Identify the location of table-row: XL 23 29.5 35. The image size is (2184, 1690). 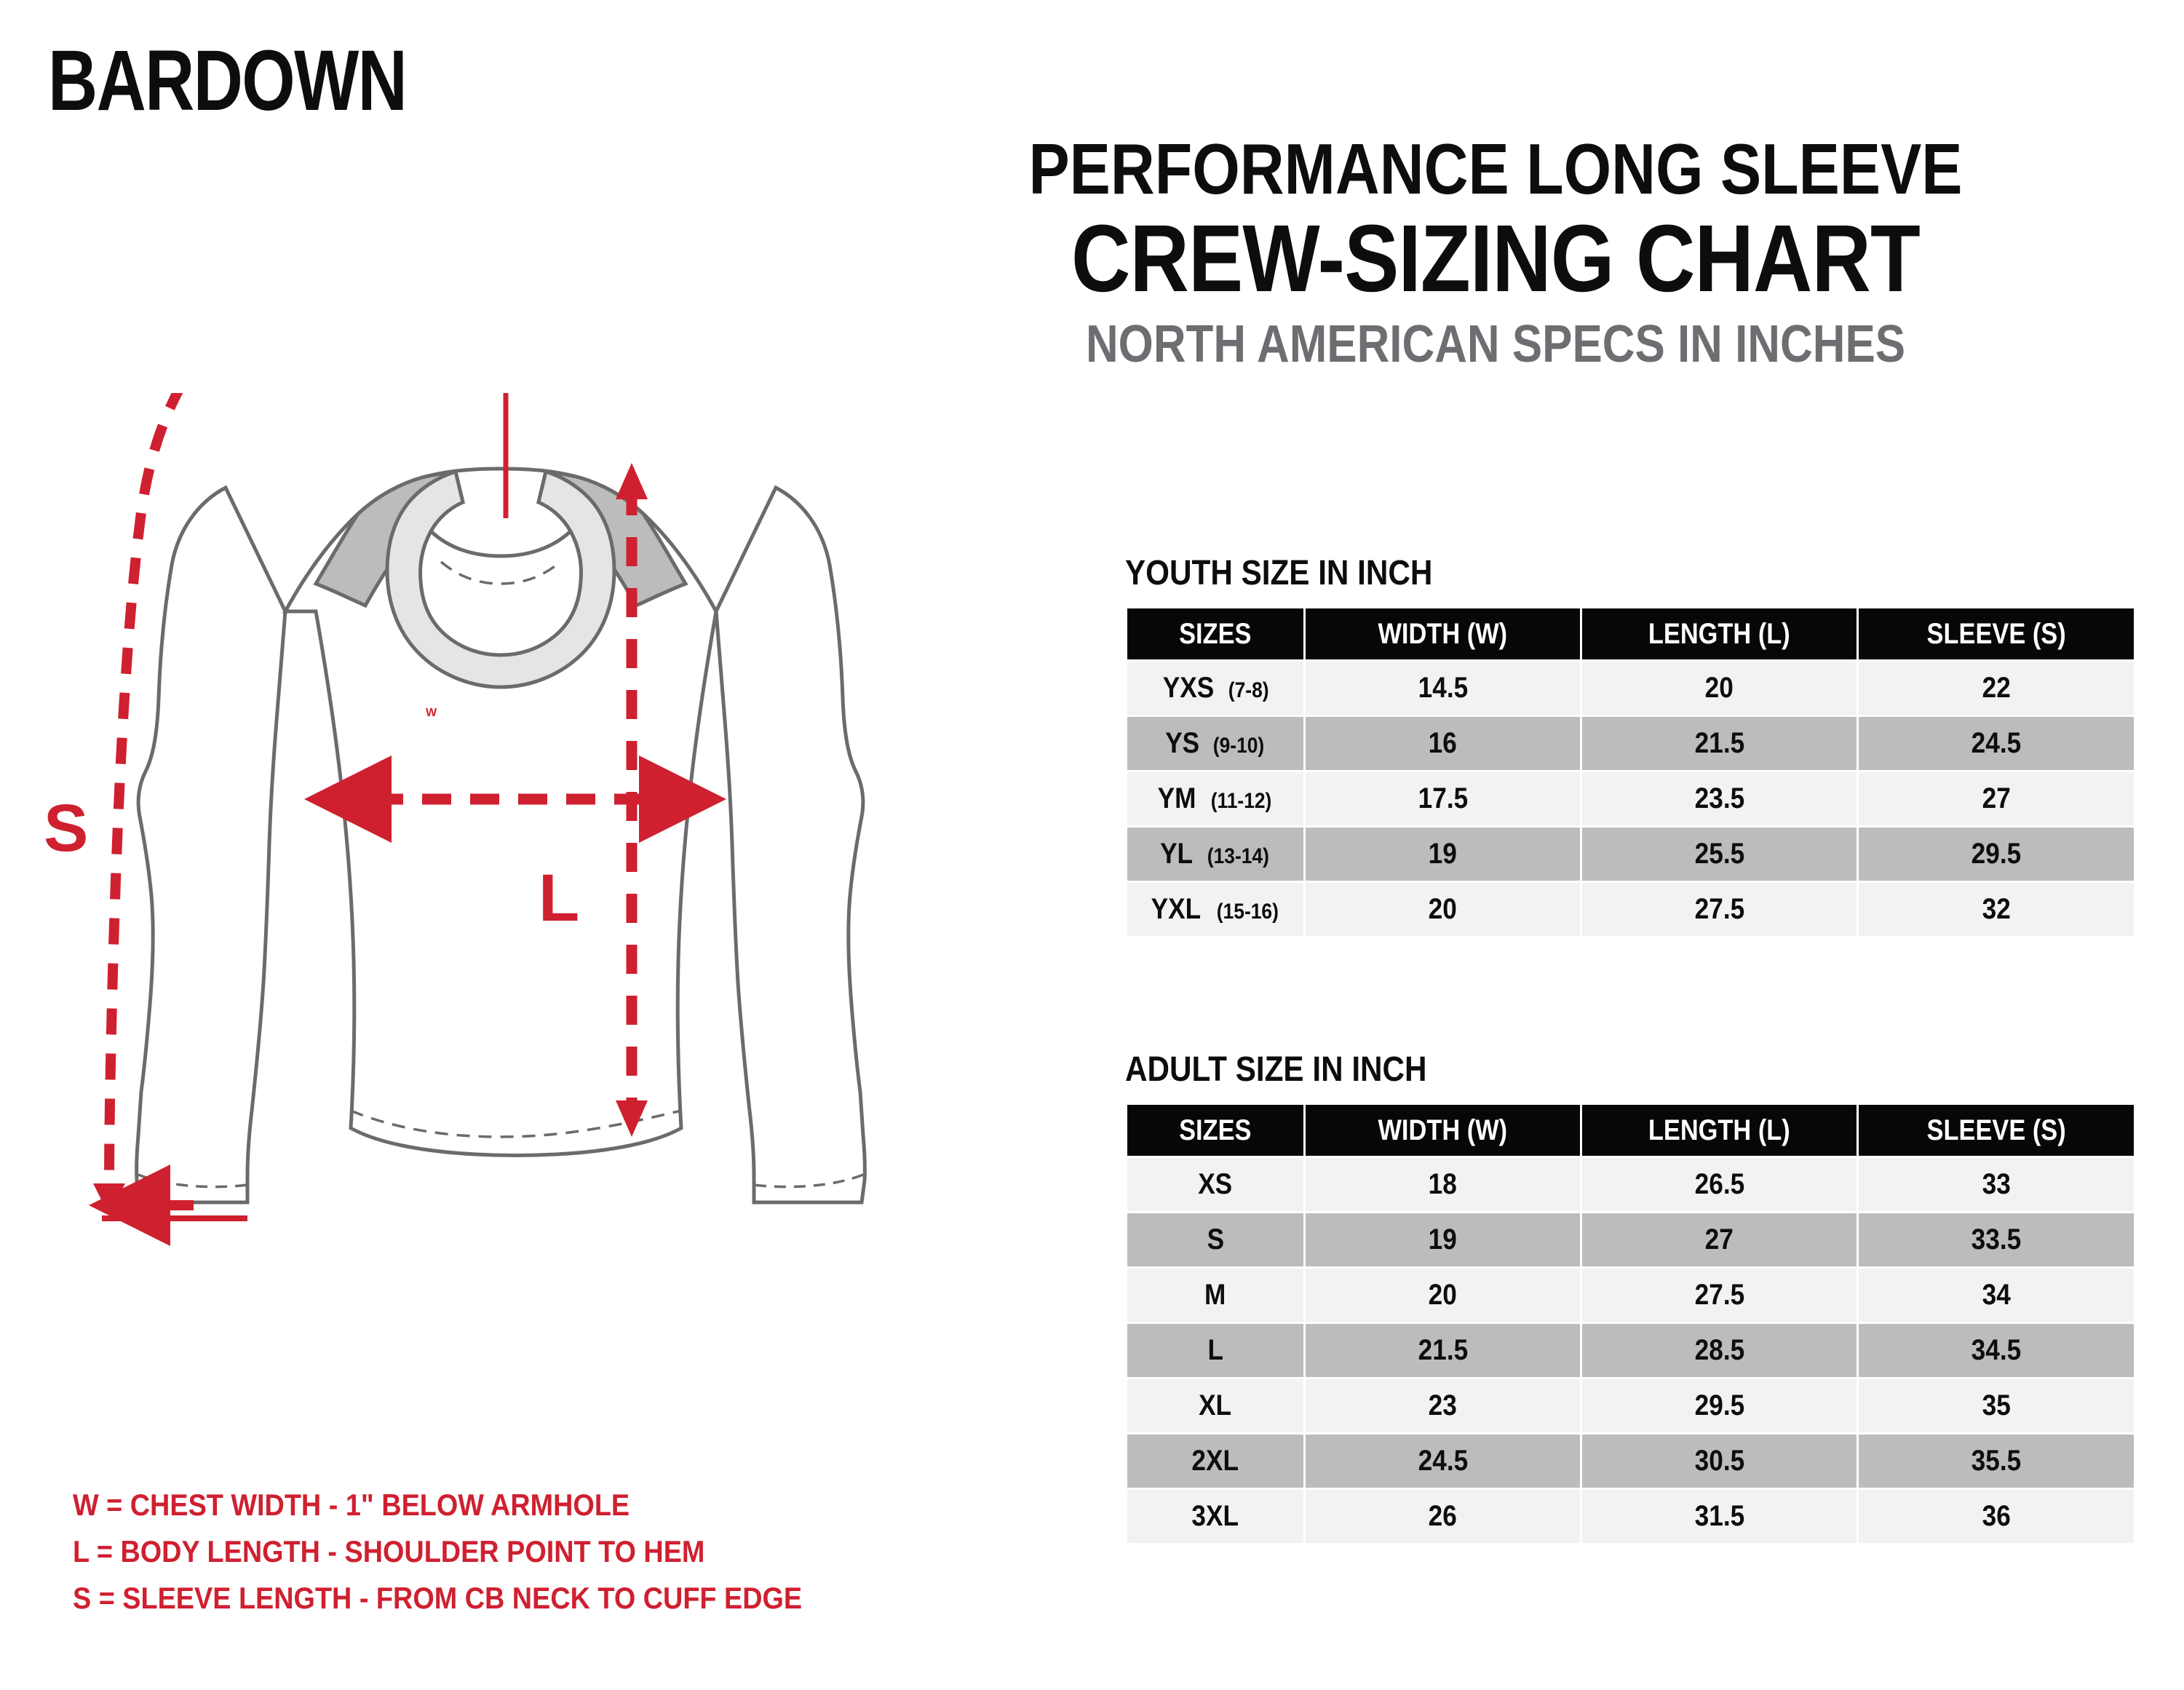
(1630, 1405).